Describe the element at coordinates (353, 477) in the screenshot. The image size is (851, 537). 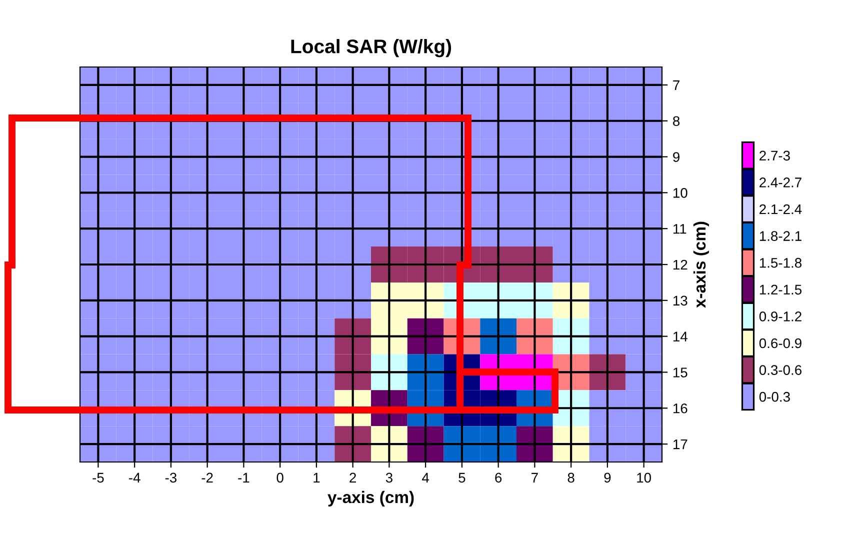
I see `x-tick-label: 2` at that location.